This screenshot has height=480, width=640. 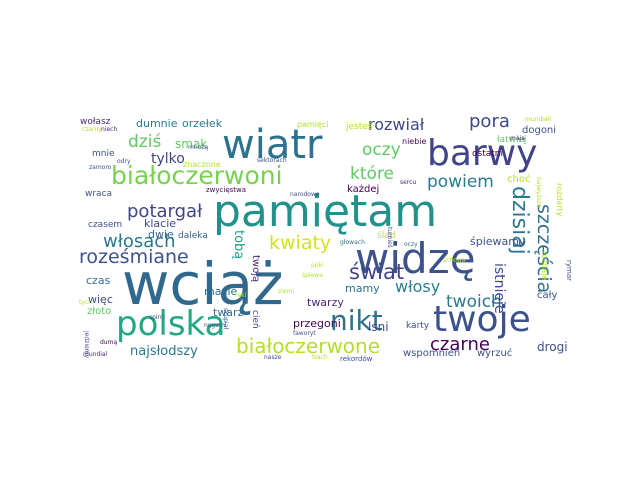 What do you see at coordinates (372, 174) in the screenshot?
I see `word: które` at bounding box center [372, 174].